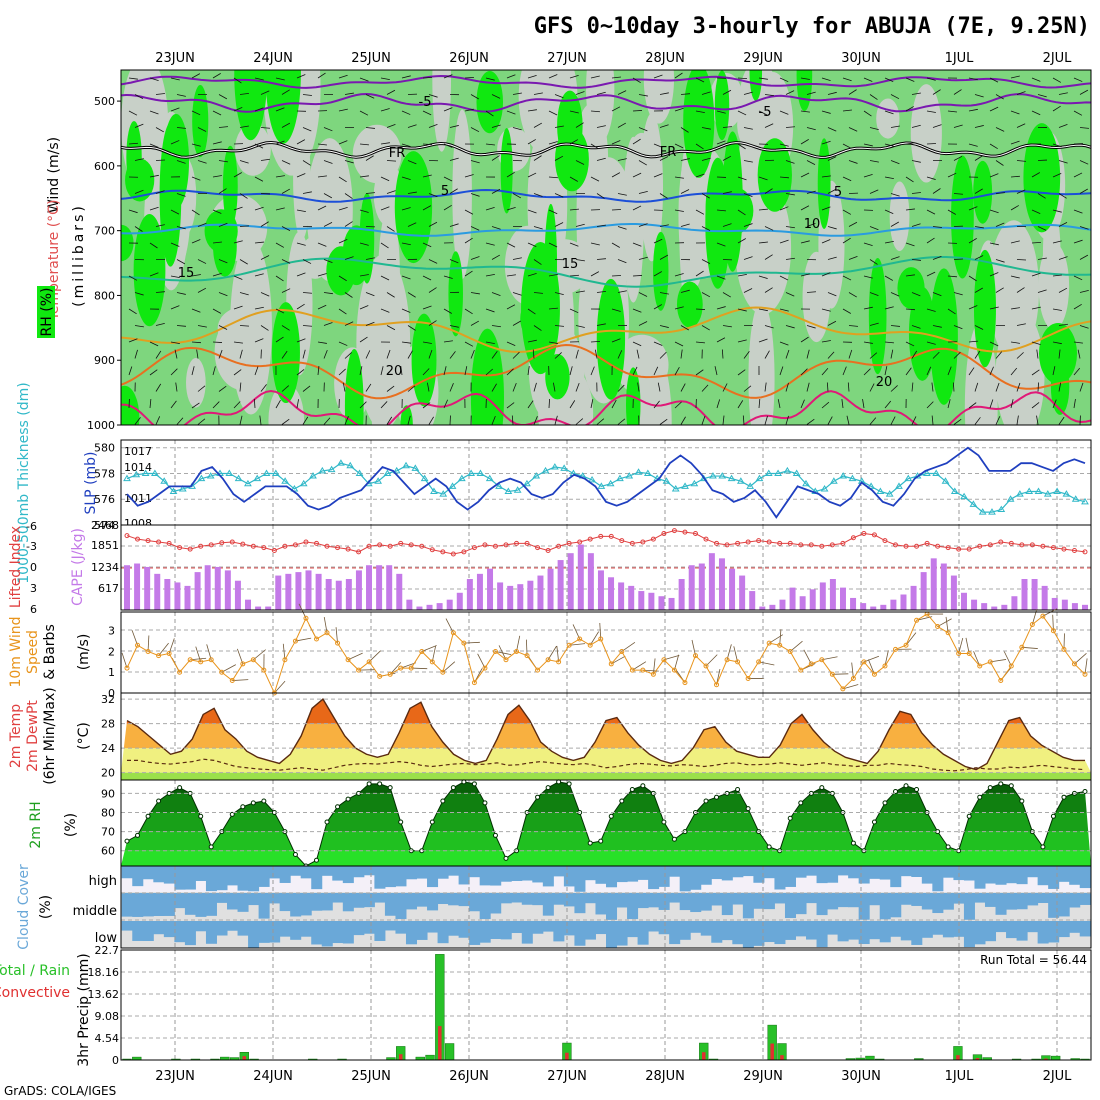  What do you see at coordinates (1064, 641) in the screenshot?
I see `wind-barb-10m` at bounding box center [1064, 641].